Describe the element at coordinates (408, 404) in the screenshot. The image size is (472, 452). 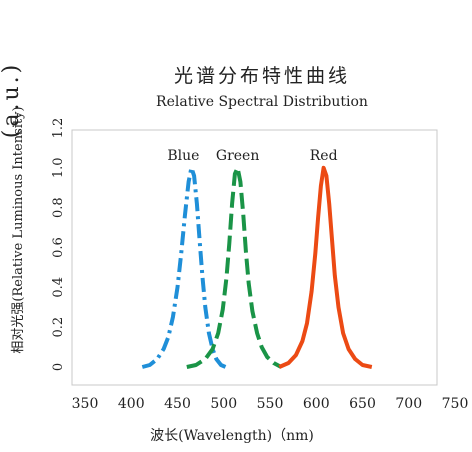
I see `x-tick-label: 700` at that location.